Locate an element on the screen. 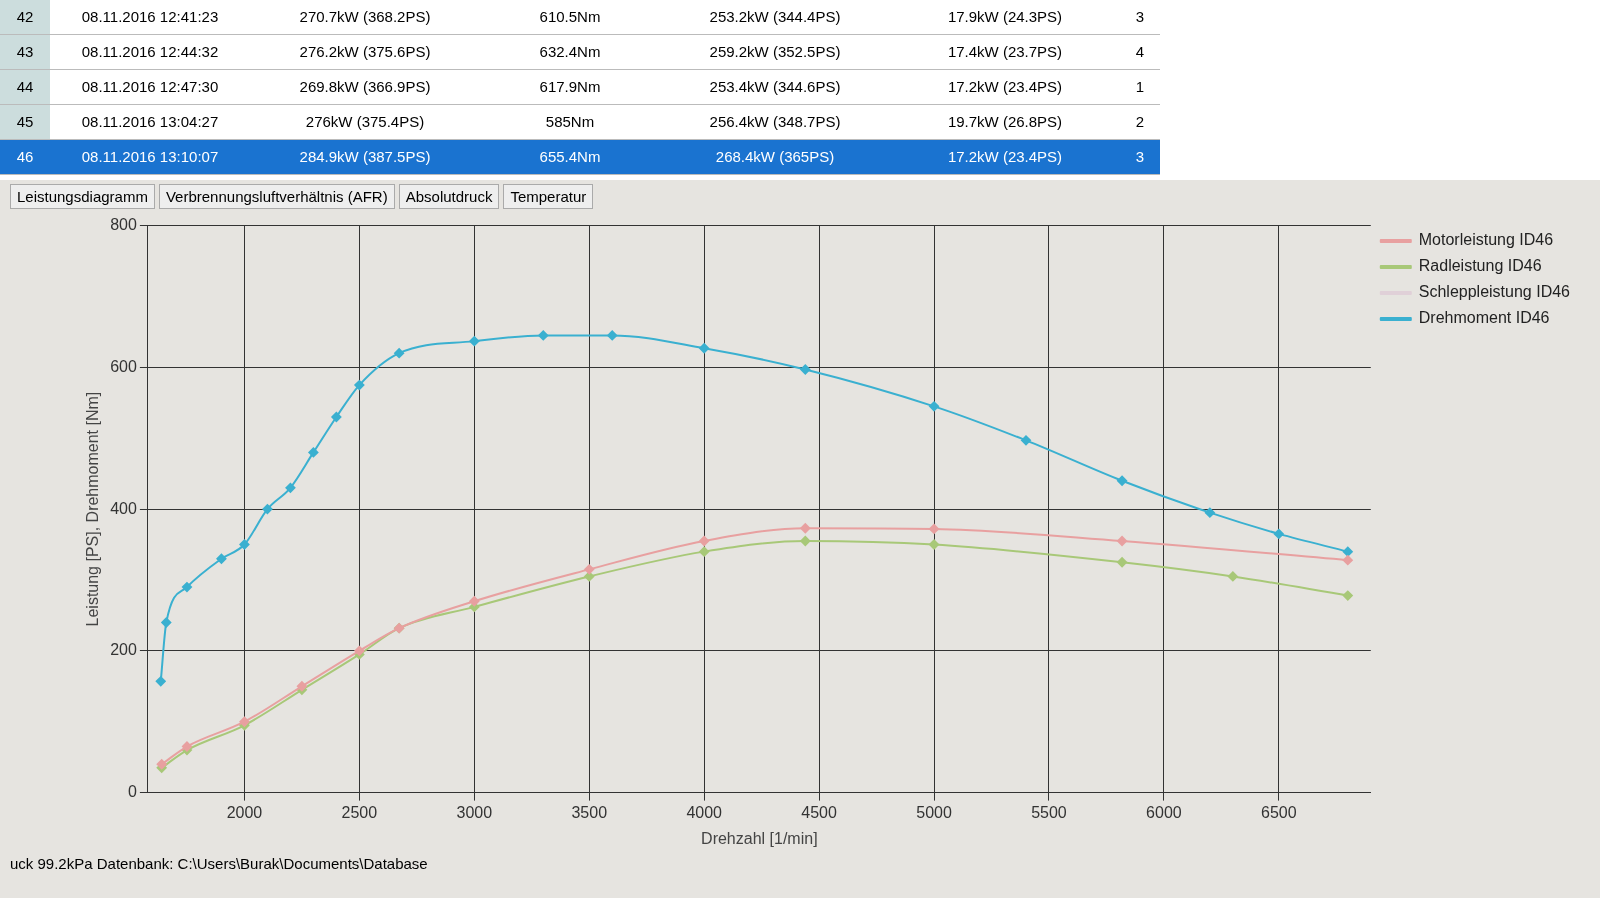 The height and width of the screenshot is (898, 1600). text: 17.4kW (23.7PS) is located at coordinates (1005, 52).